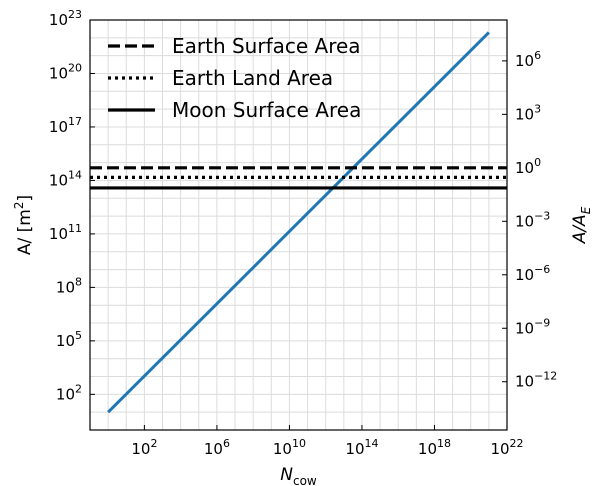 The width and height of the screenshot is (594, 486). Describe the element at coordinates (266, 46) in the screenshot. I see `legend-label: Earth Surface Area` at that location.